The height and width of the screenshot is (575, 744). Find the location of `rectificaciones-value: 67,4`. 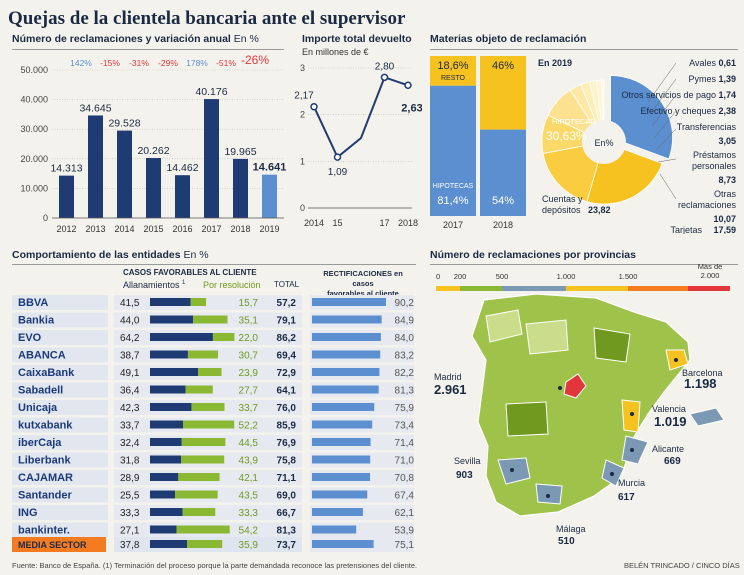

rectificaciones-value: 67,4 is located at coordinates (405, 496).